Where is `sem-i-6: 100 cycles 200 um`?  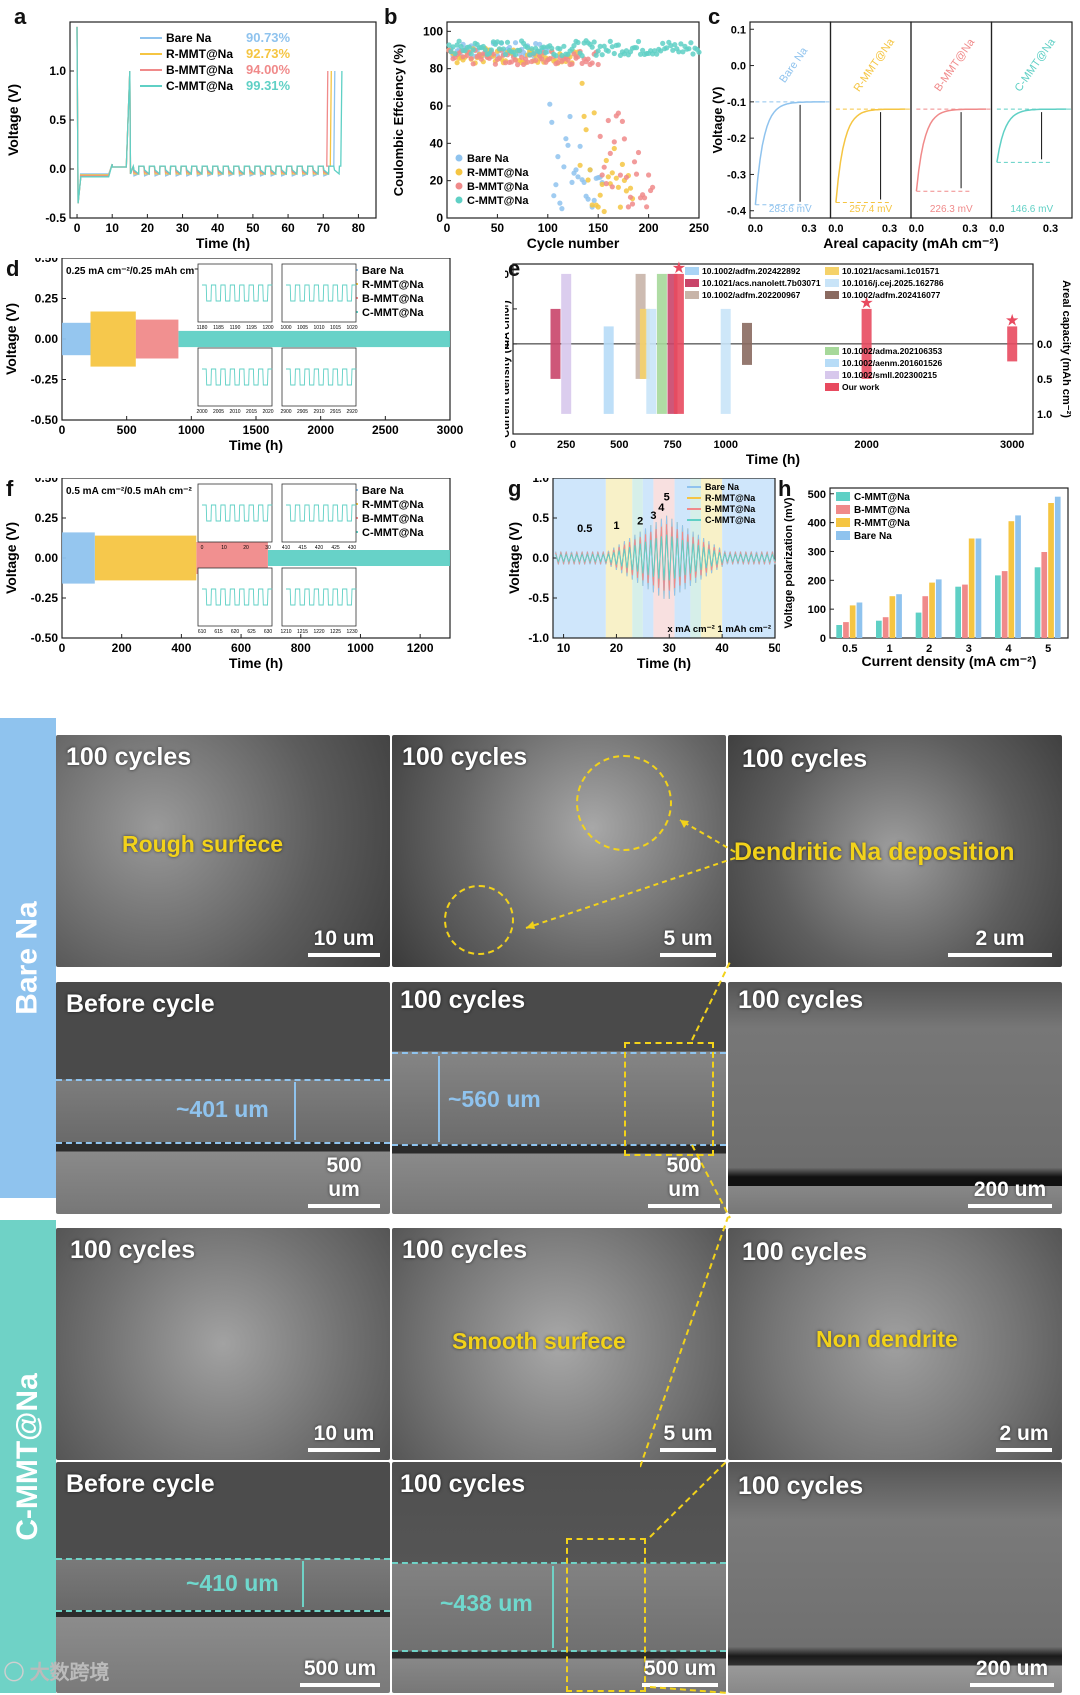 sem-i-6: 100 cycles 200 um is located at coordinates (895, 1098).